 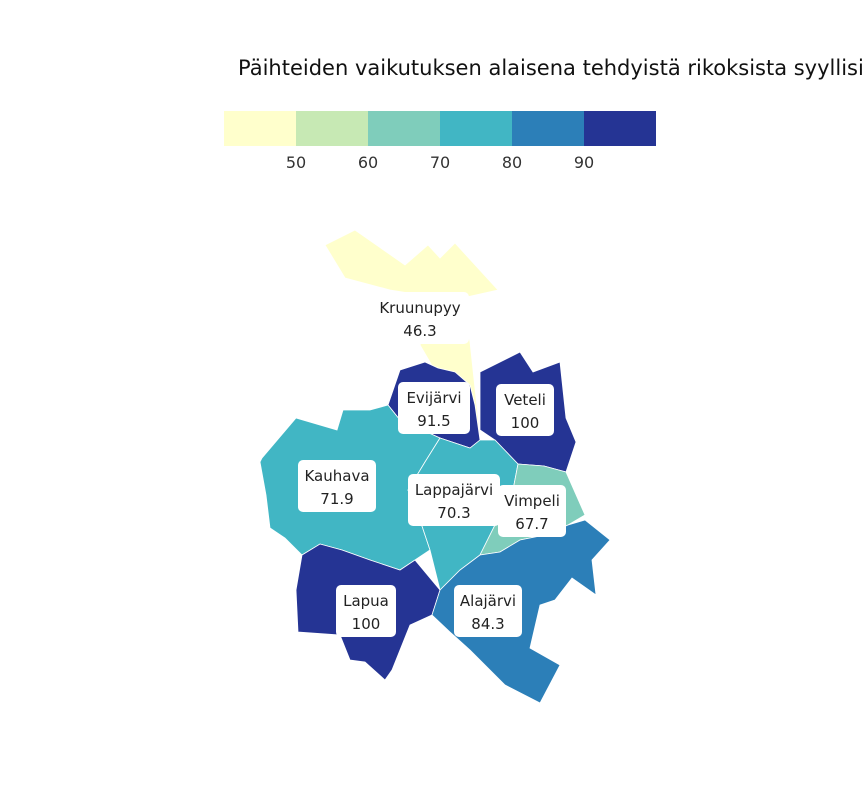 I want to click on label-box-veteli, so click(x=525, y=410).